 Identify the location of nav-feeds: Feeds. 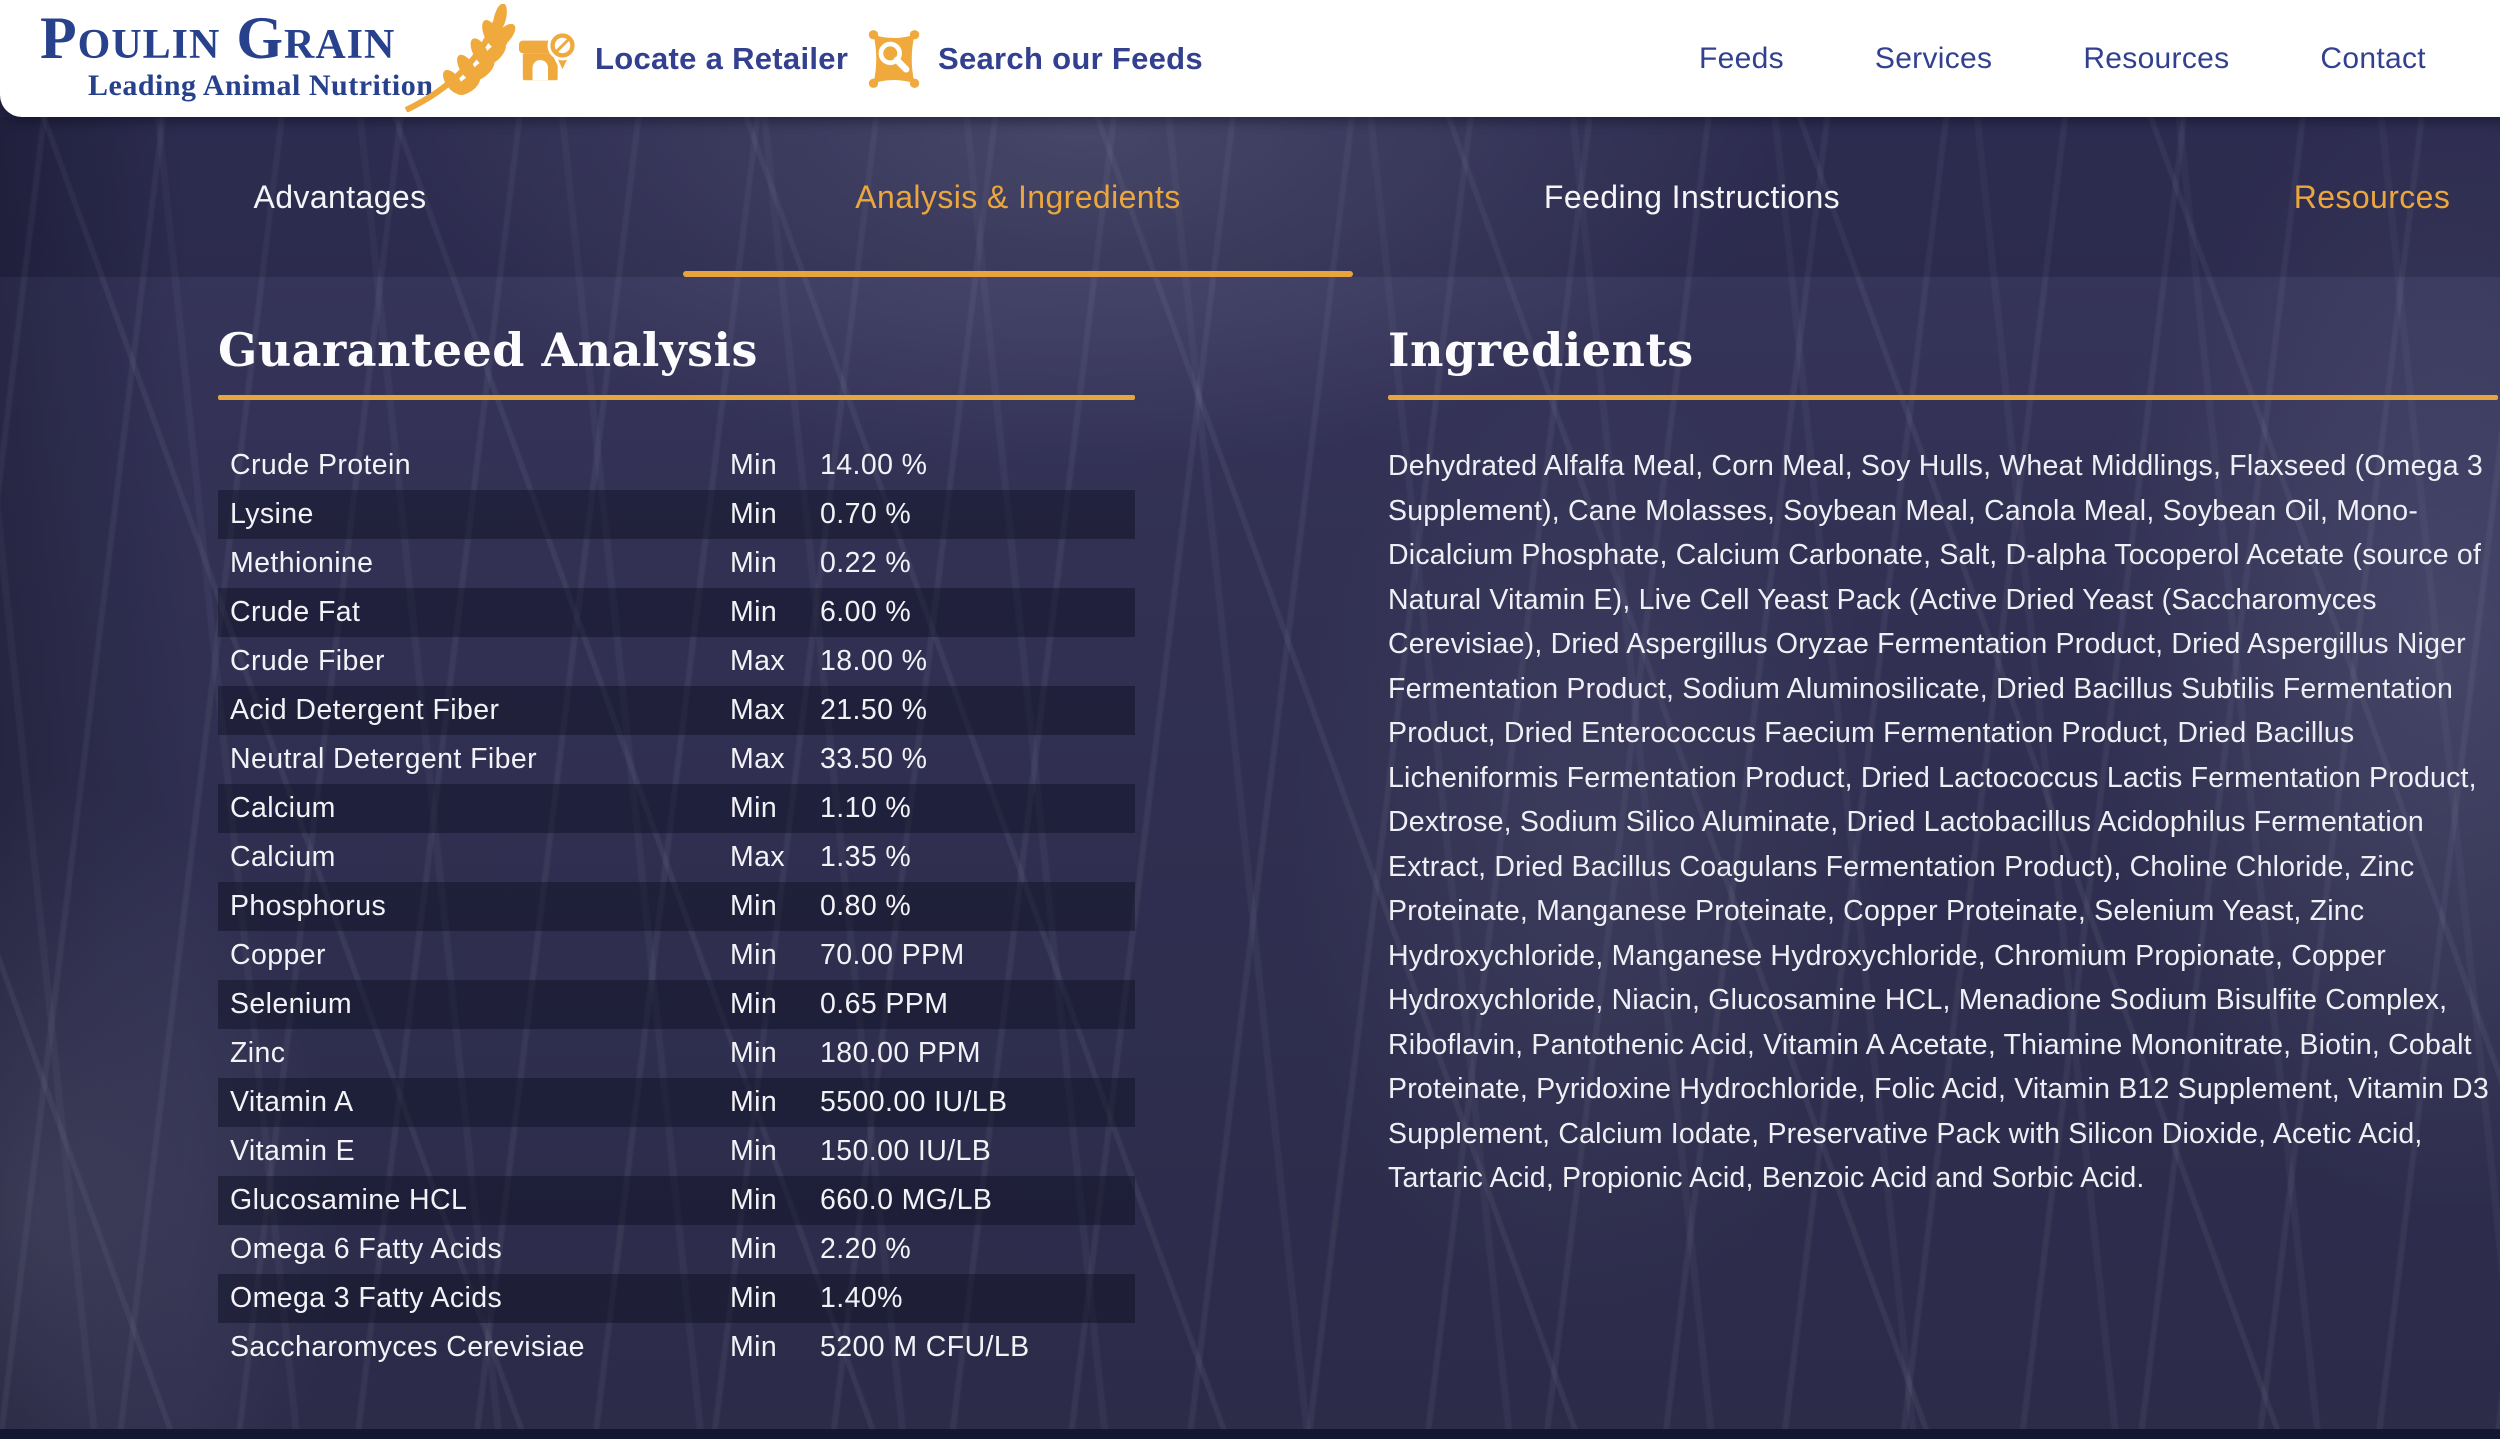
(1741, 58).